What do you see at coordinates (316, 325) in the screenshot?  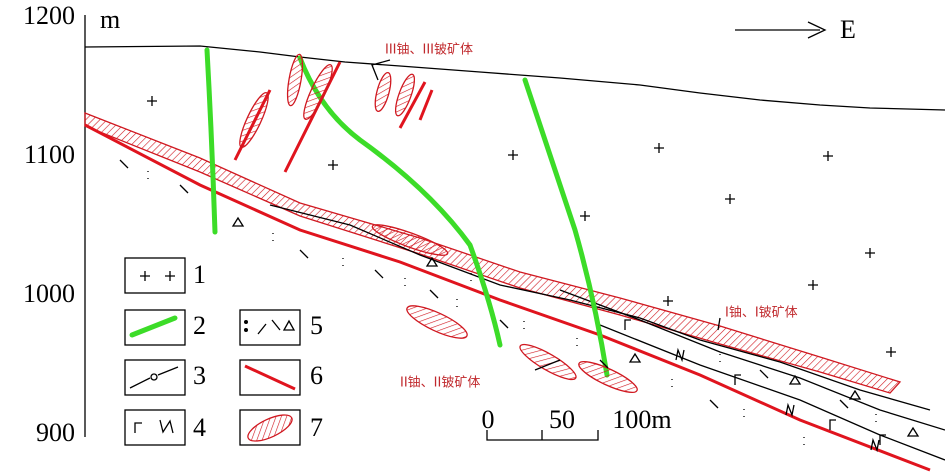 I see `legend-number: 5` at bounding box center [316, 325].